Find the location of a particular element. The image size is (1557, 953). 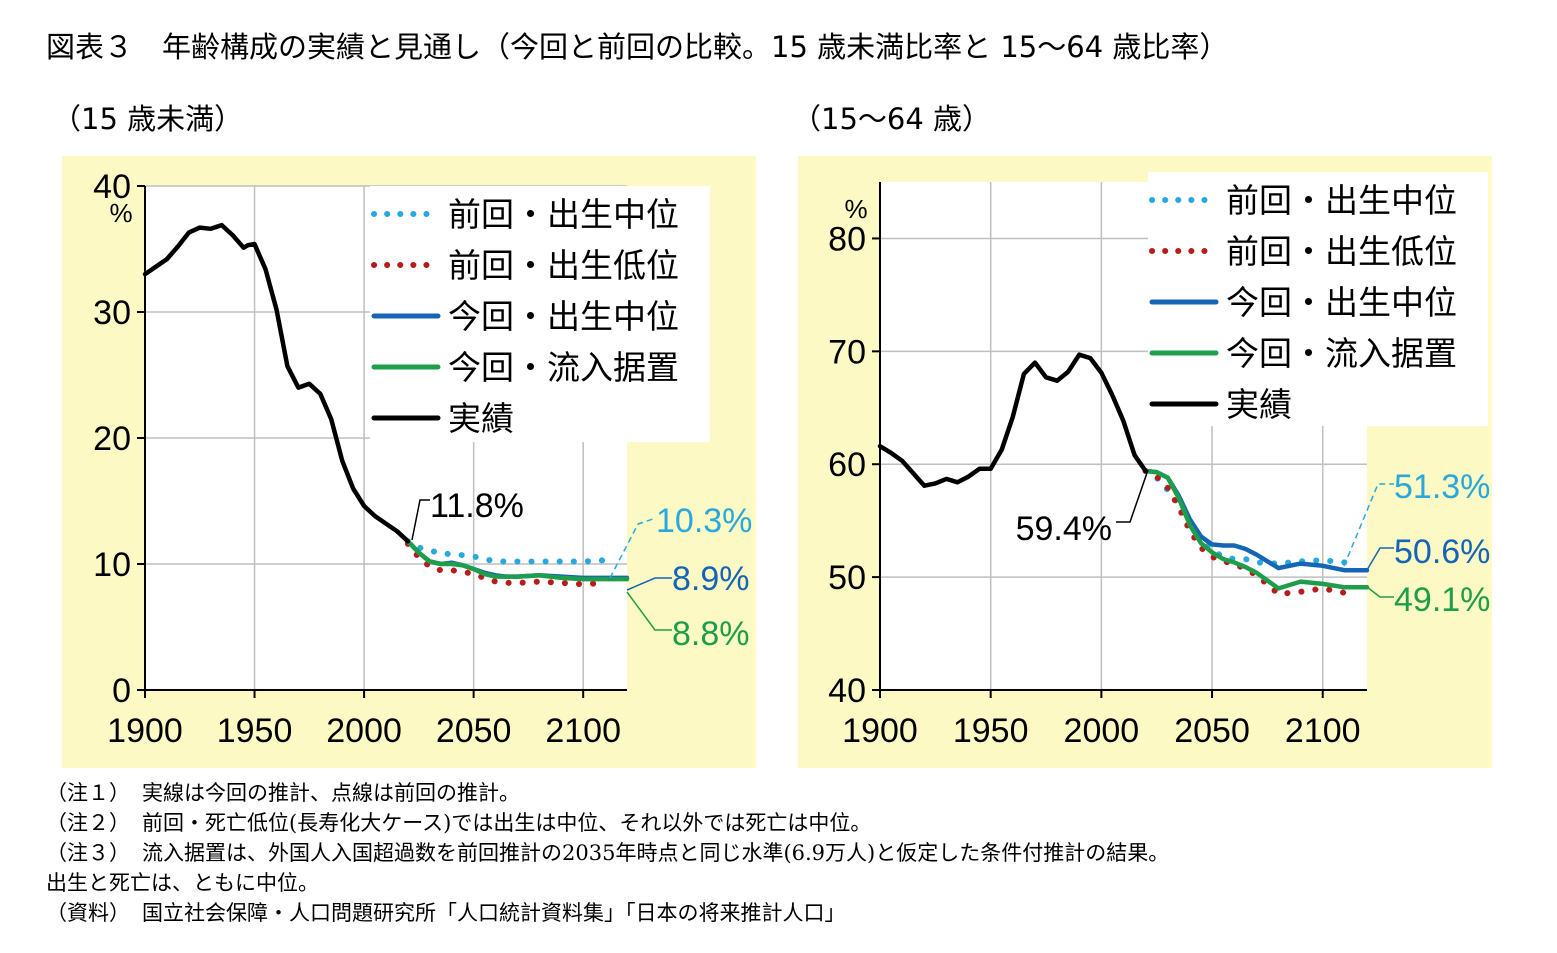

note-text: 国立社会保障・人口問題研究所「人口統計資料集」「日本の将来推計人口」 is located at coordinates (494, 913).